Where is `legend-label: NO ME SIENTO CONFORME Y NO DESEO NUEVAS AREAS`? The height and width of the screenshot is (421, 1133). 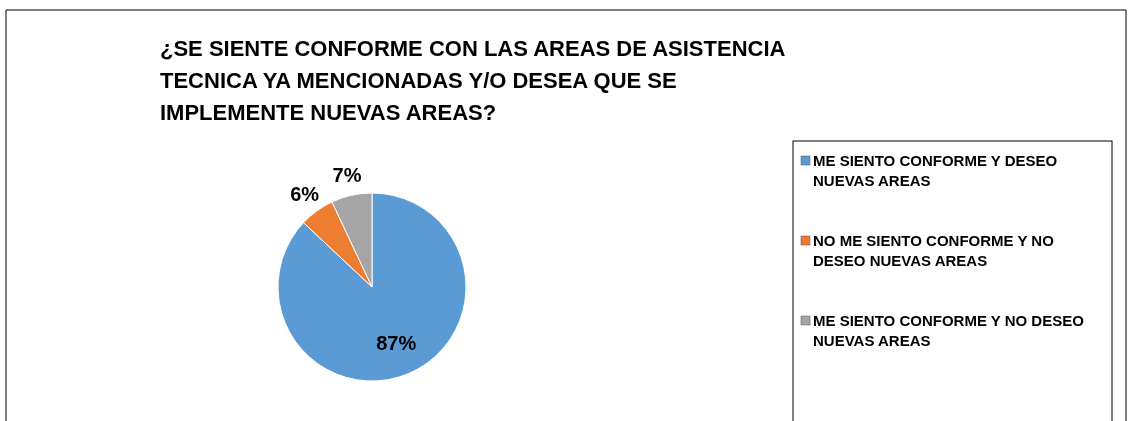 legend-label: NO ME SIENTO CONFORME Y NO DESEO NUEVAS AREAS is located at coordinates (934, 250).